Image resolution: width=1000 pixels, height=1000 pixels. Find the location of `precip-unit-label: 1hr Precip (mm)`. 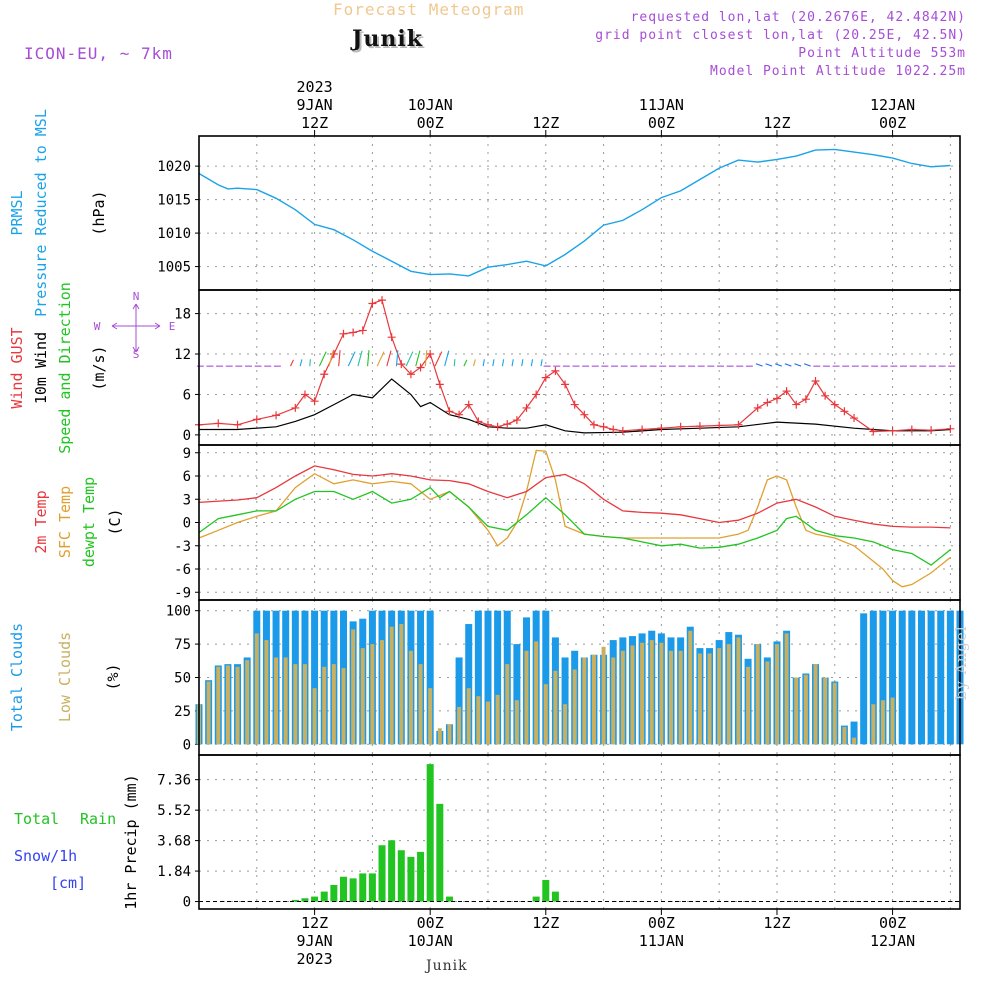

precip-unit-label: 1hr Precip (mm) is located at coordinates (131, 841).